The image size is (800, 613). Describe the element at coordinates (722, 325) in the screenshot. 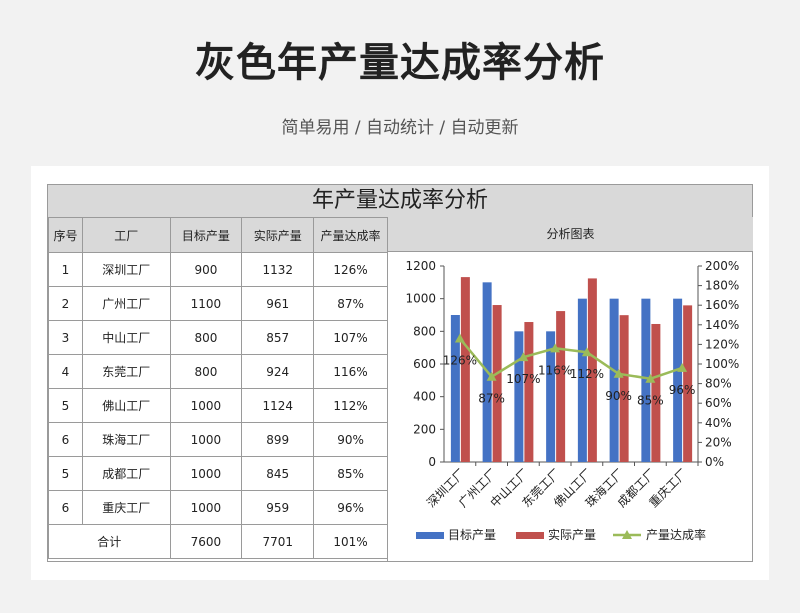

I see `y2-tick-label: 140%` at that location.